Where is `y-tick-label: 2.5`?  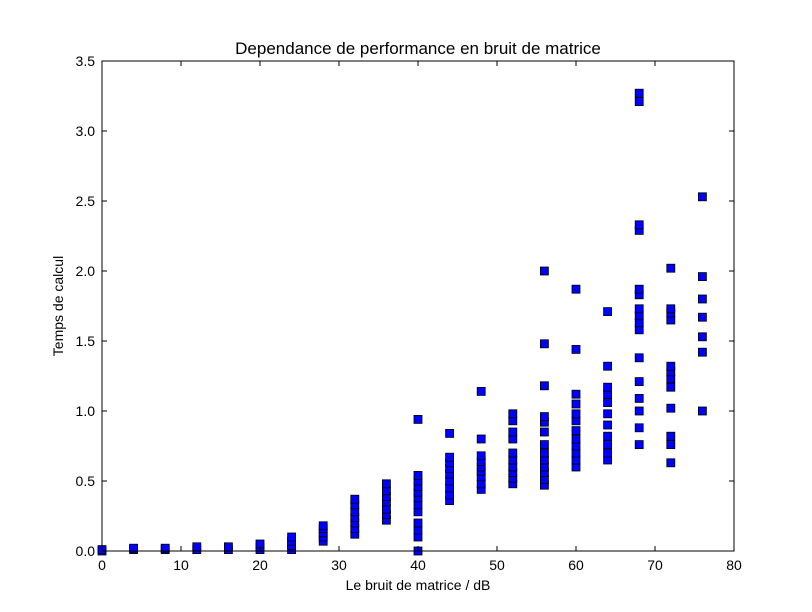
y-tick-label: 2.5 is located at coordinates (86, 201).